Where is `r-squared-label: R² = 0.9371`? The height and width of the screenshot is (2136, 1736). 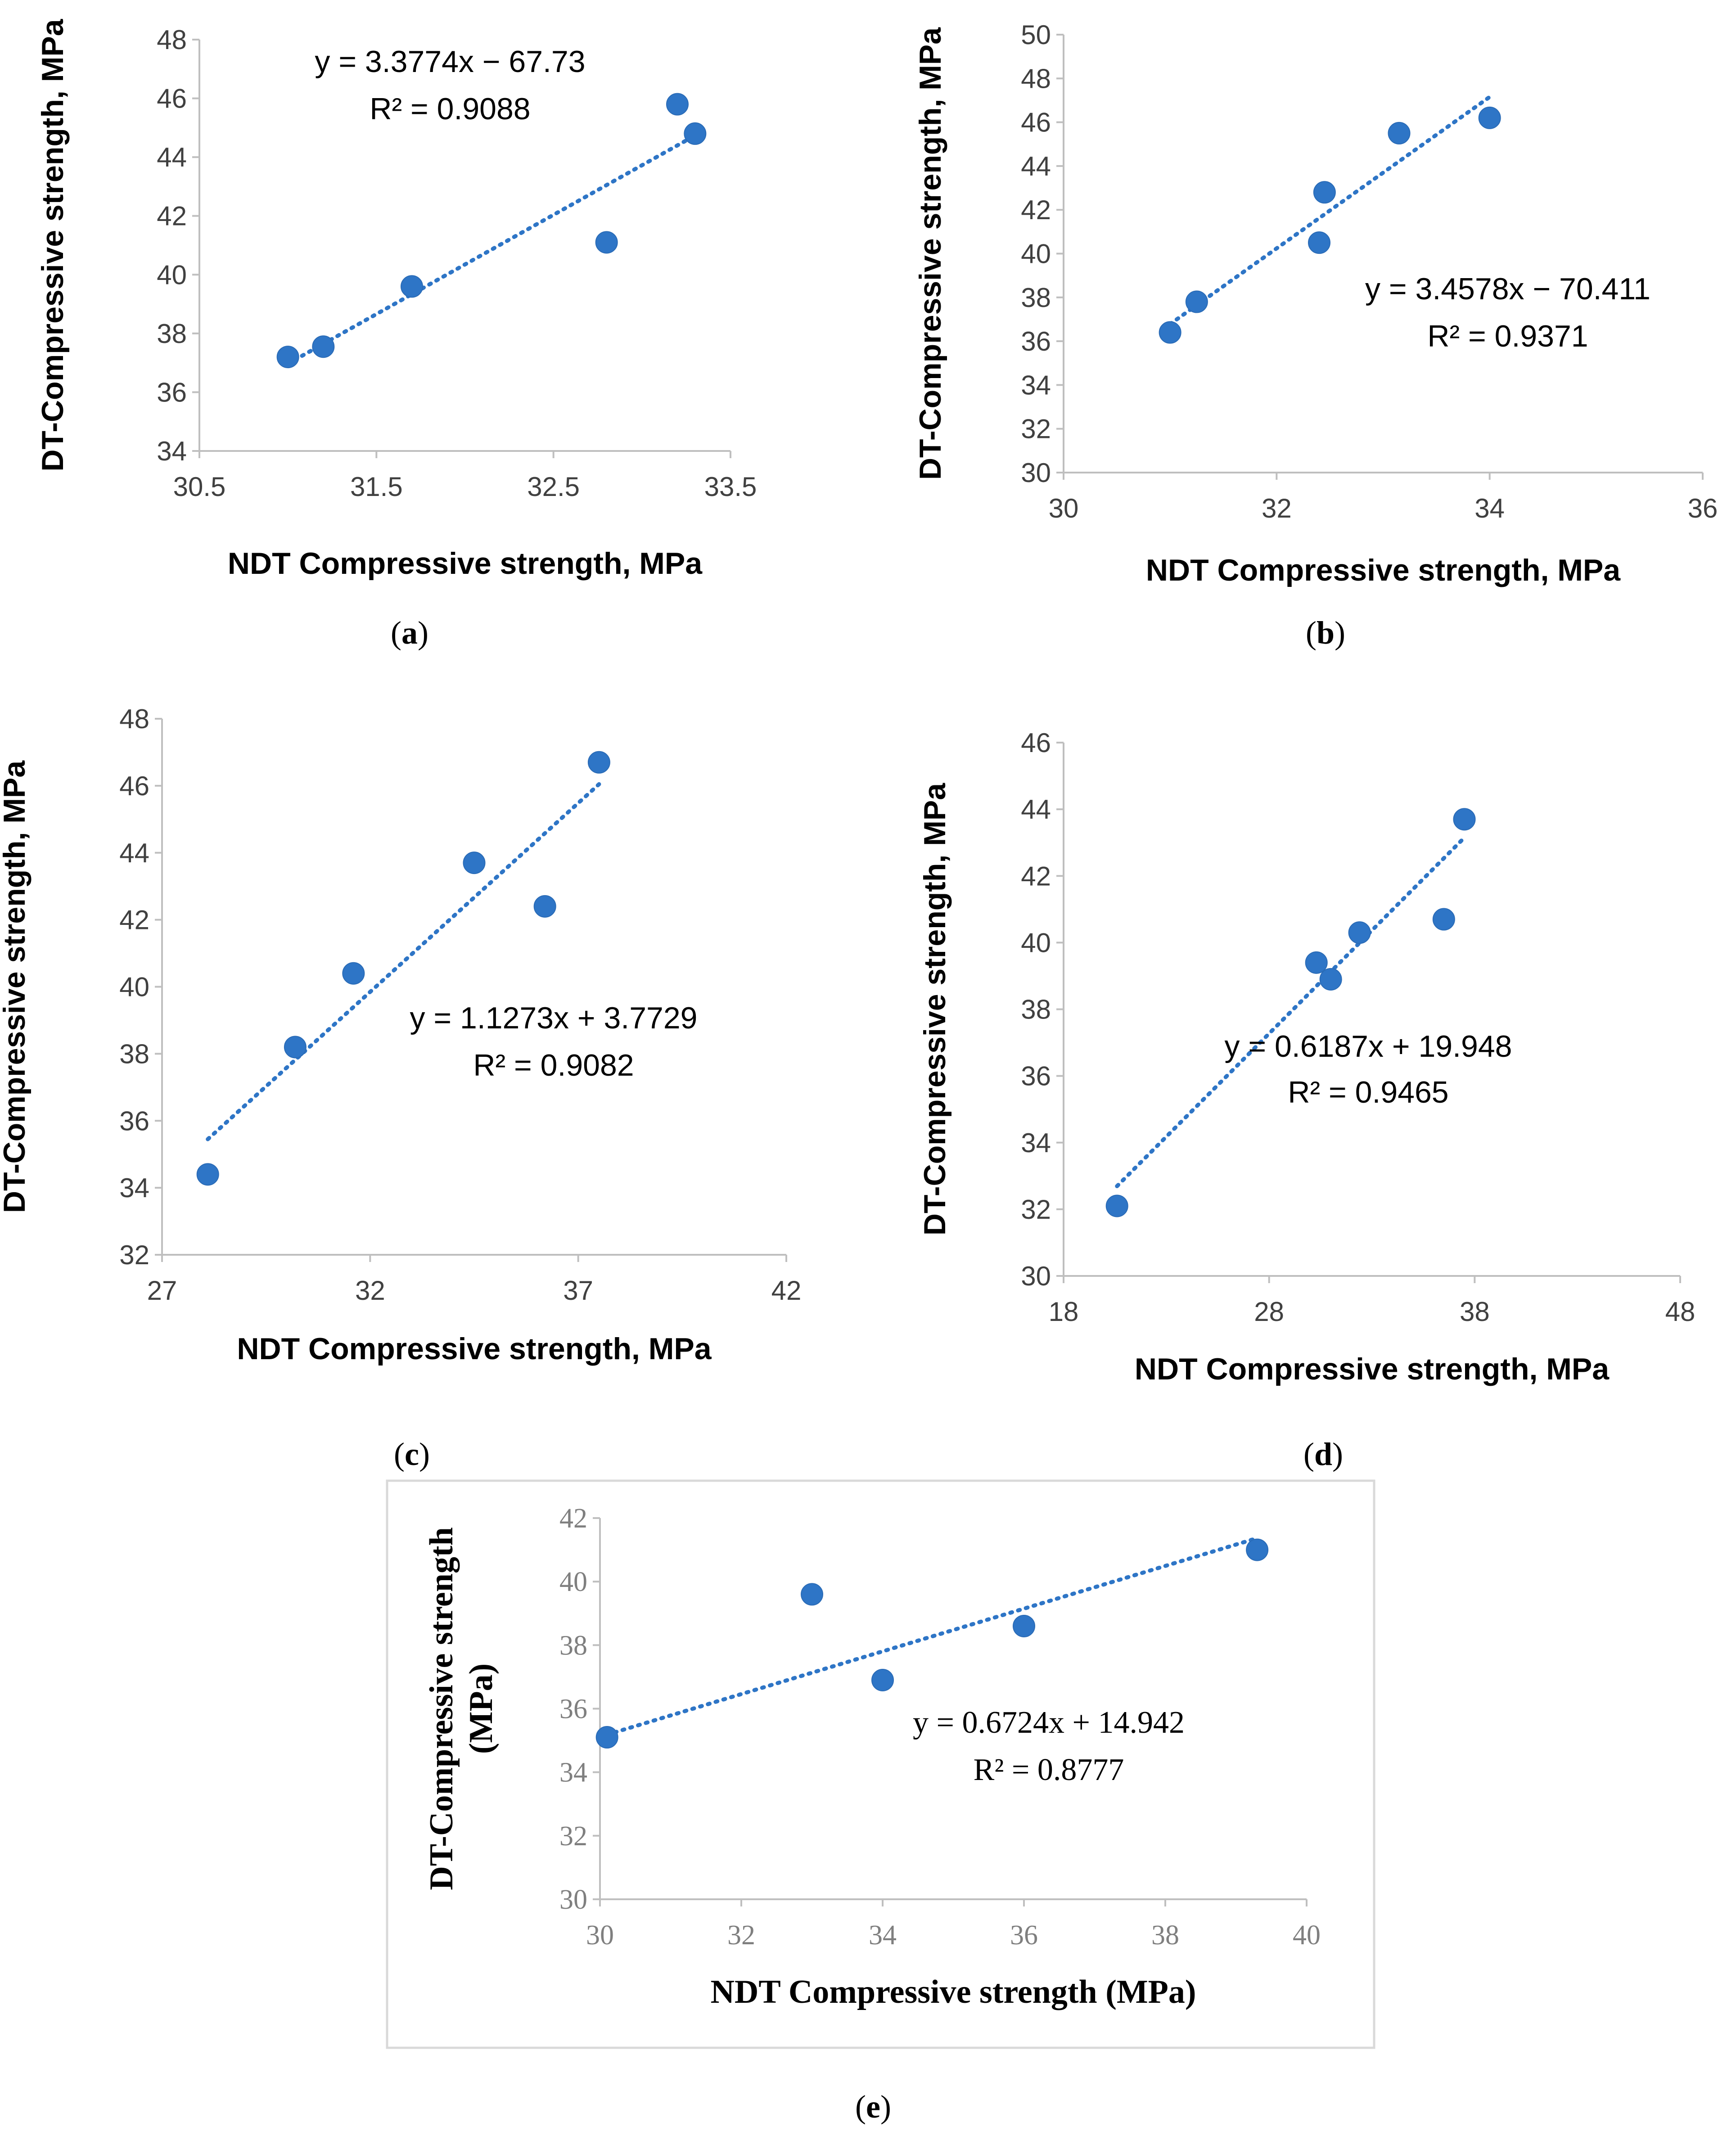 r-squared-label: R² = 0.9371 is located at coordinates (1507, 336).